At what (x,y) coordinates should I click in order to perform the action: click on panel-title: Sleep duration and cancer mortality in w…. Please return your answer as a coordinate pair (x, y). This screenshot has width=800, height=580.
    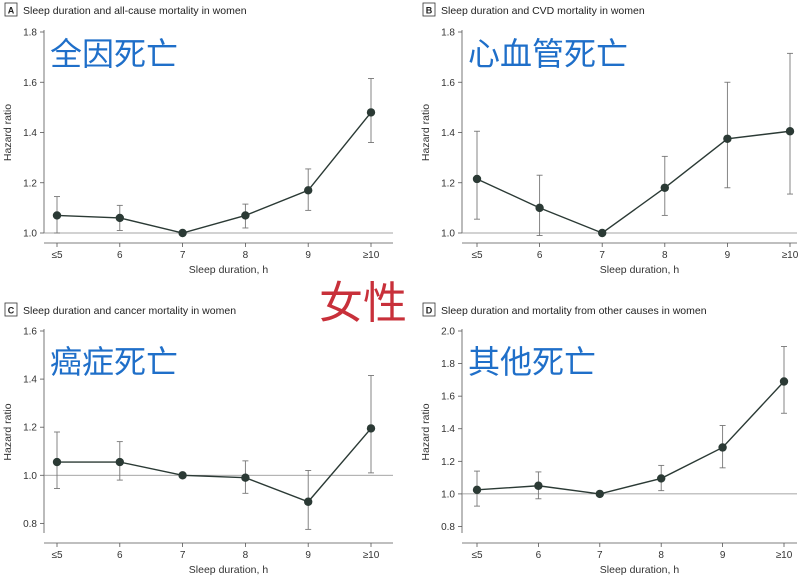
    Looking at the image, I should click on (129, 311).